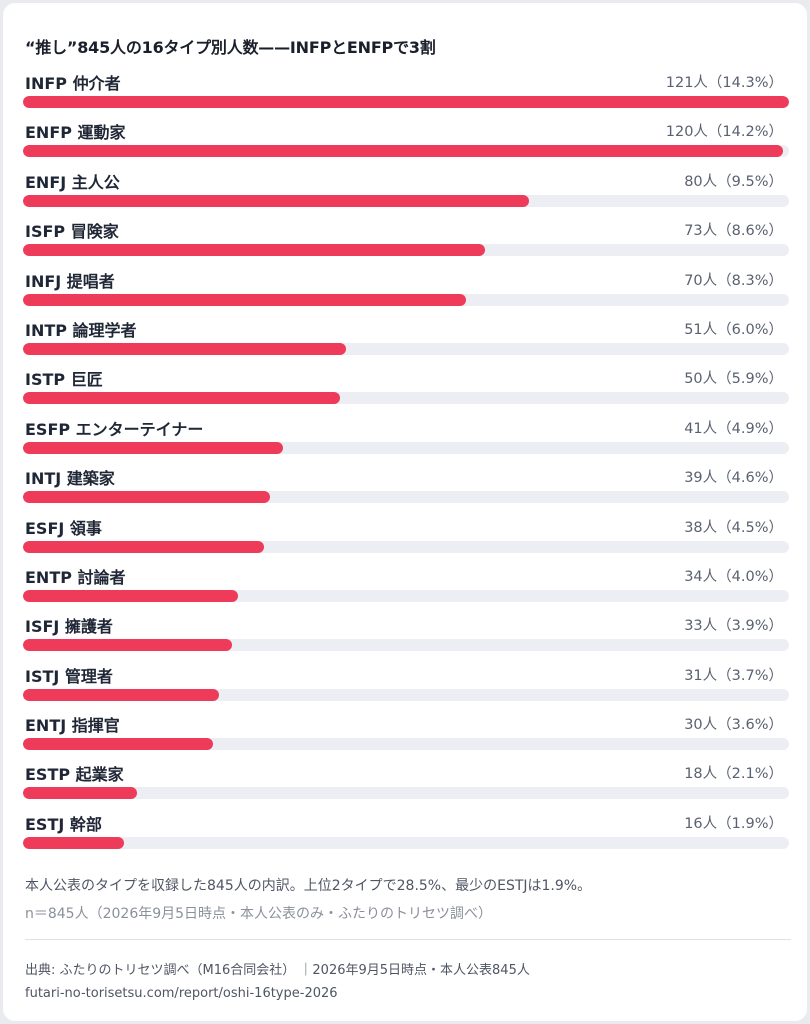 The width and height of the screenshot is (810, 1024). Describe the element at coordinates (724, 132) in the screenshot. I see `bar-value-label: 120人（14.2%）` at that location.